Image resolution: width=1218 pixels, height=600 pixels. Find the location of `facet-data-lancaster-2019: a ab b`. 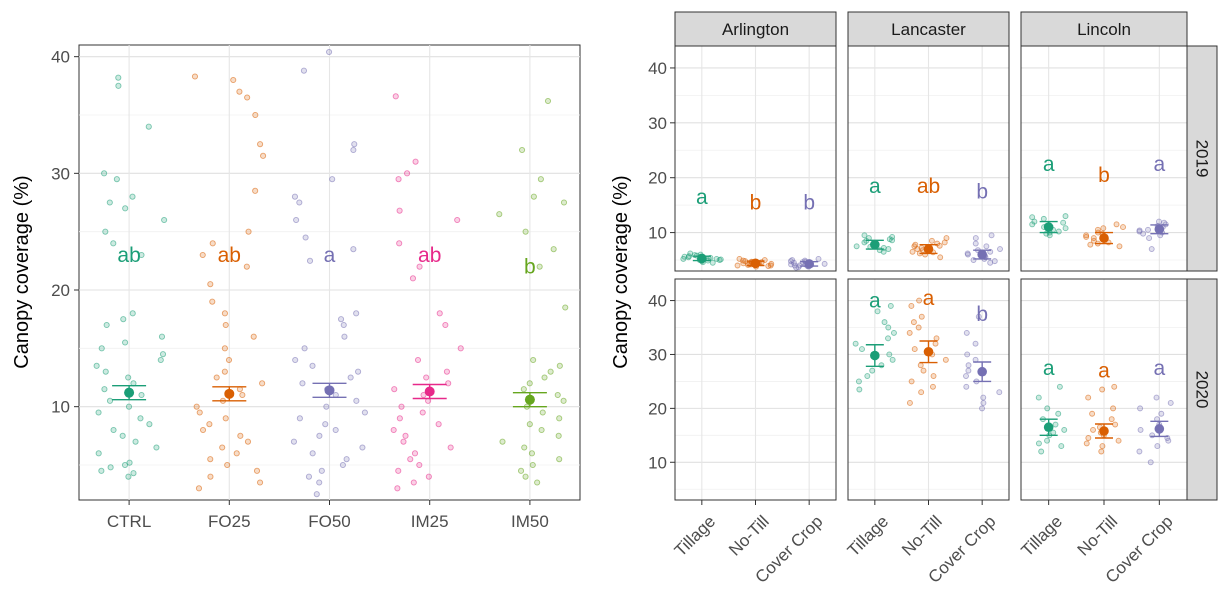

facet-data-lancaster-2019: a ab b is located at coordinates (928, 220).